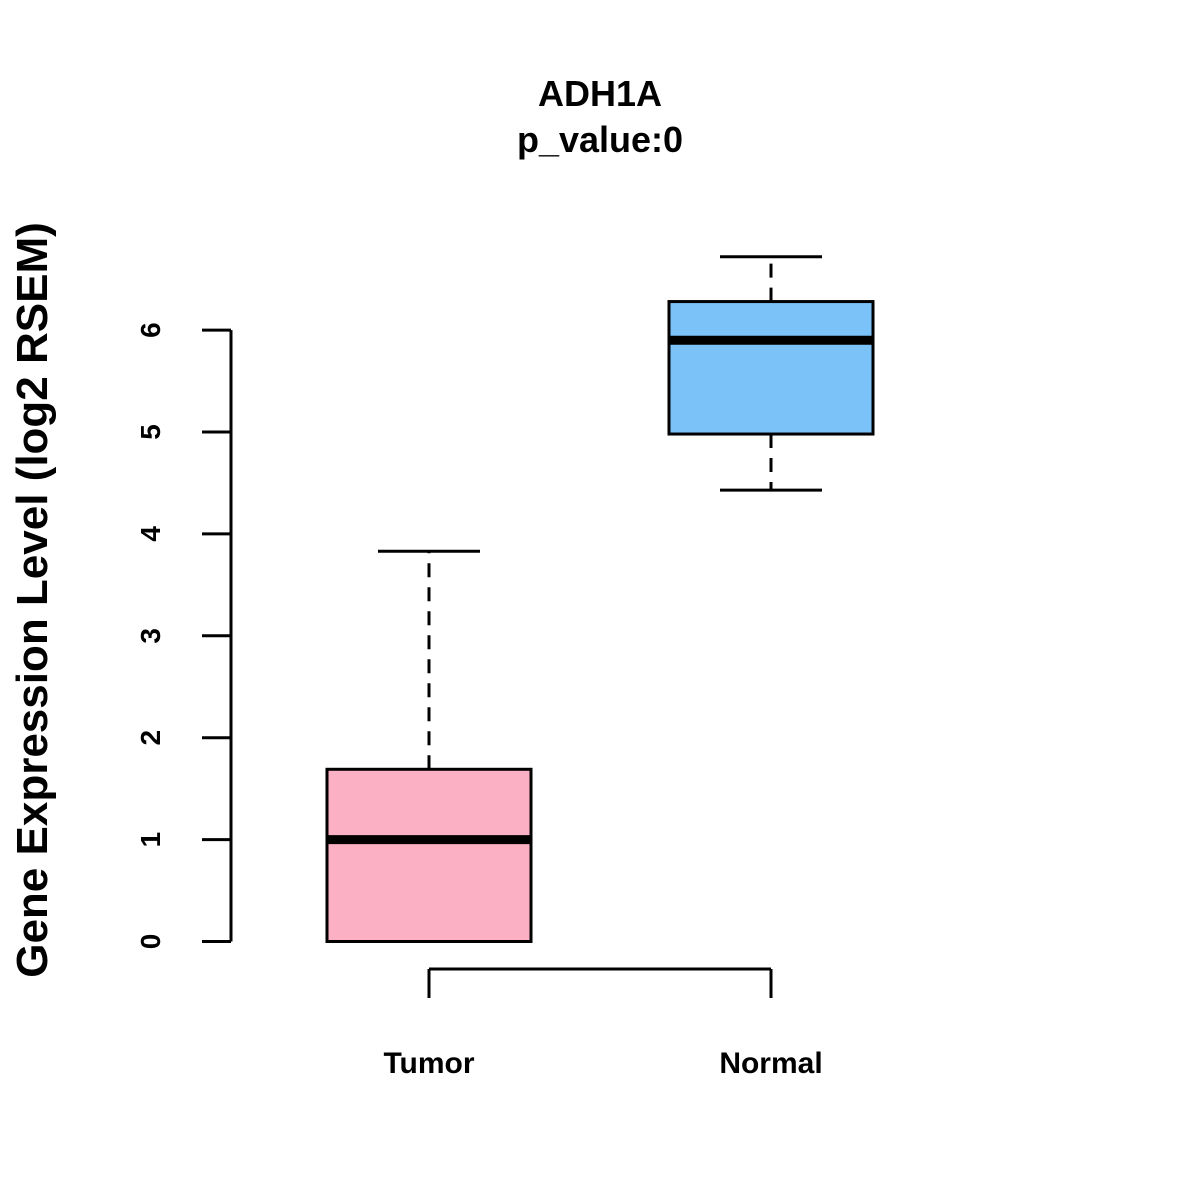 This screenshot has height=1200, width=1200. What do you see at coordinates (150, 840) in the screenshot?
I see `y-tick-label: 1` at bounding box center [150, 840].